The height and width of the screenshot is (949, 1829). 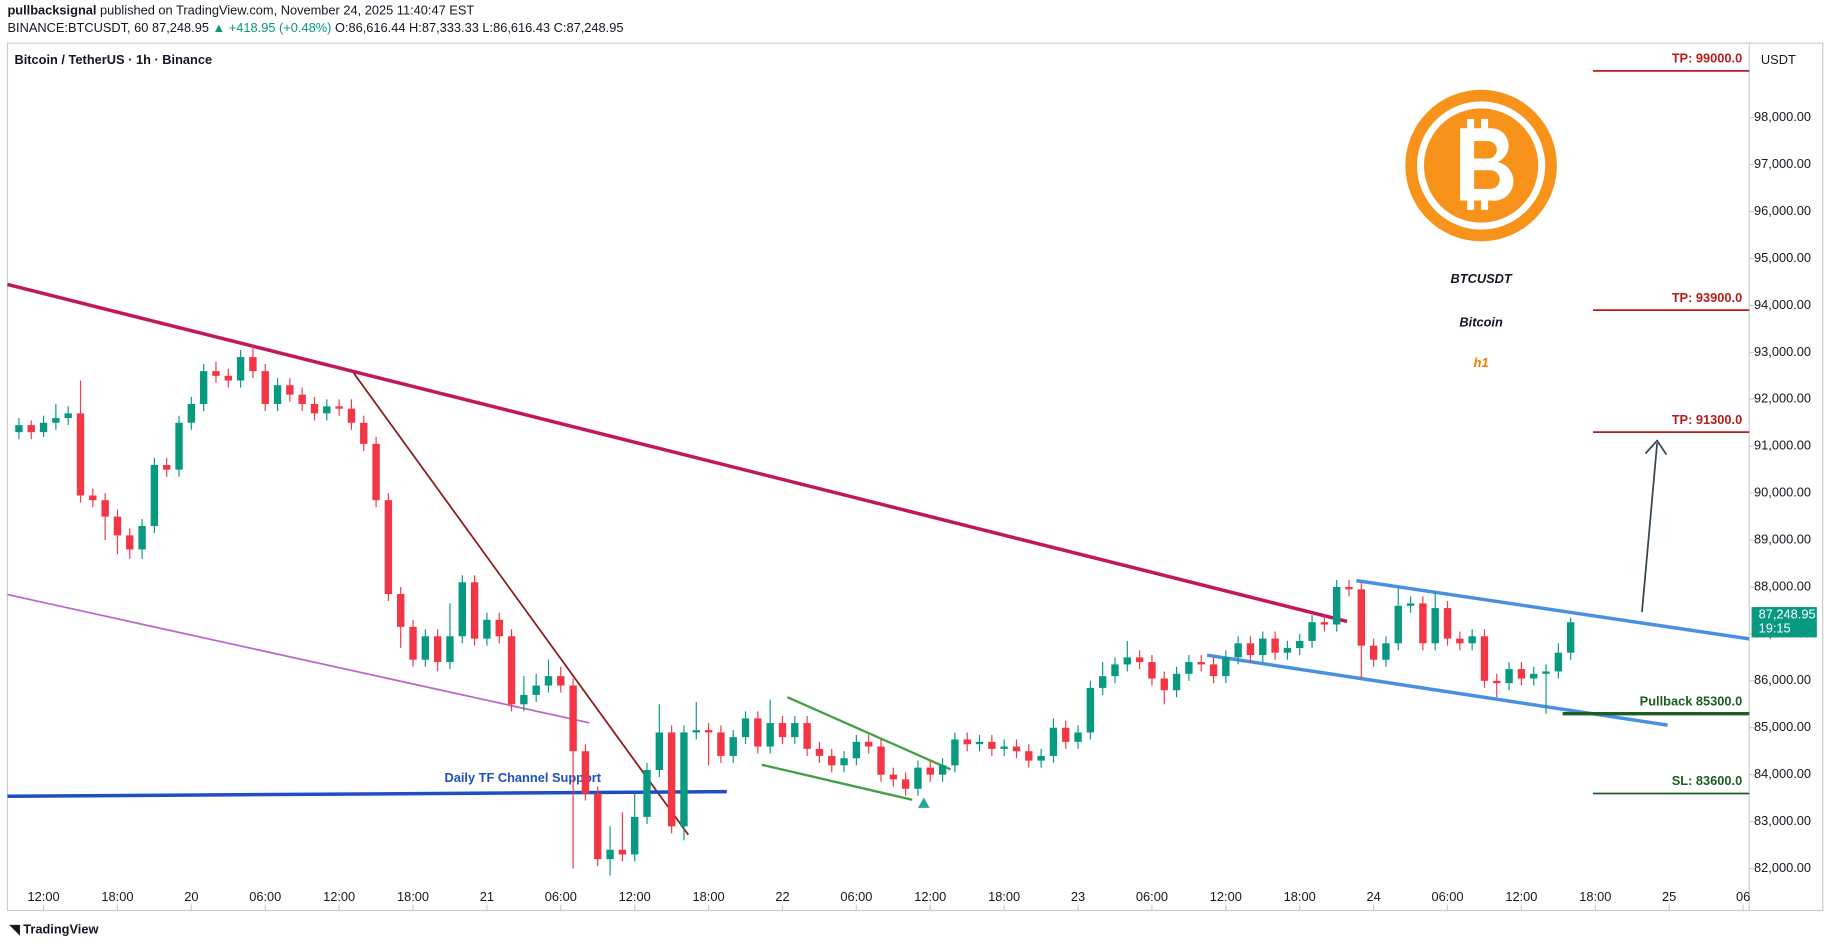 I want to click on x-tick-label: 25, so click(x=1669, y=896).